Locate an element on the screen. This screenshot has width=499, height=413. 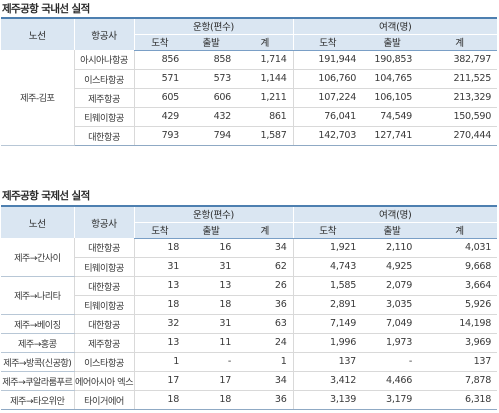
flights-departure-cell: 858 is located at coordinates (211, 60).